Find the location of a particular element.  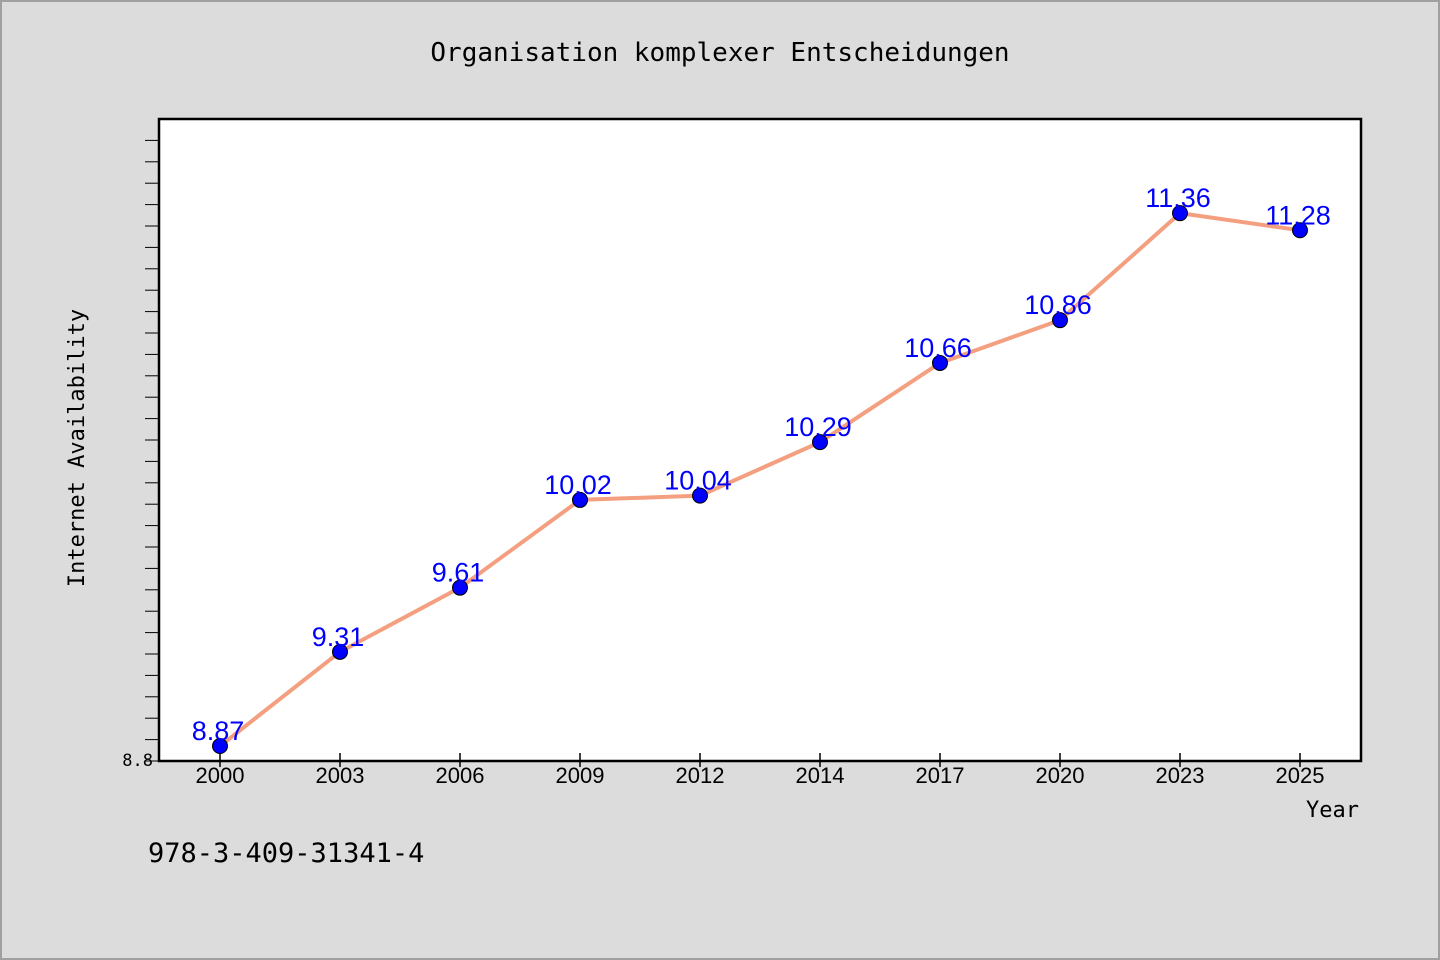

x-tick-label: 2012 is located at coordinates (700, 775).